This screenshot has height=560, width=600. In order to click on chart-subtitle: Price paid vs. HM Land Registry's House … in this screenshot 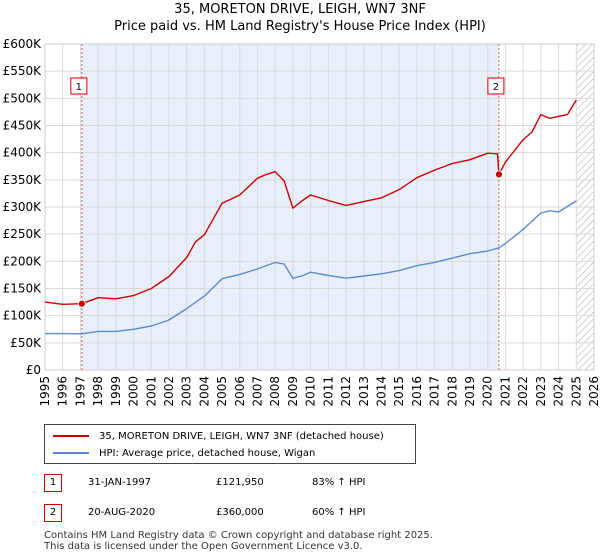, I will do `click(300, 26)`.